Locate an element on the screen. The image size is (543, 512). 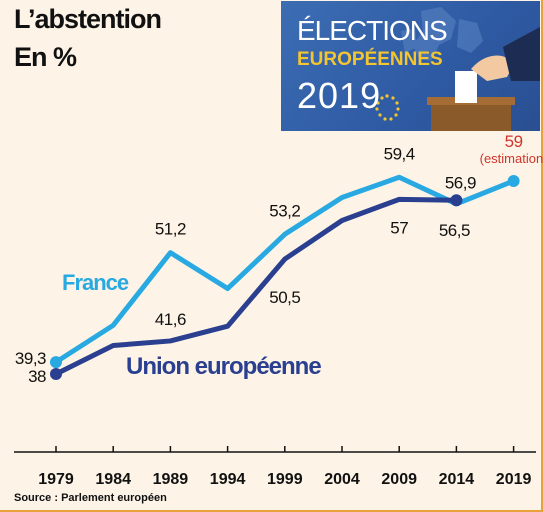
data-label: 50,5 is located at coordinates (284, 297).